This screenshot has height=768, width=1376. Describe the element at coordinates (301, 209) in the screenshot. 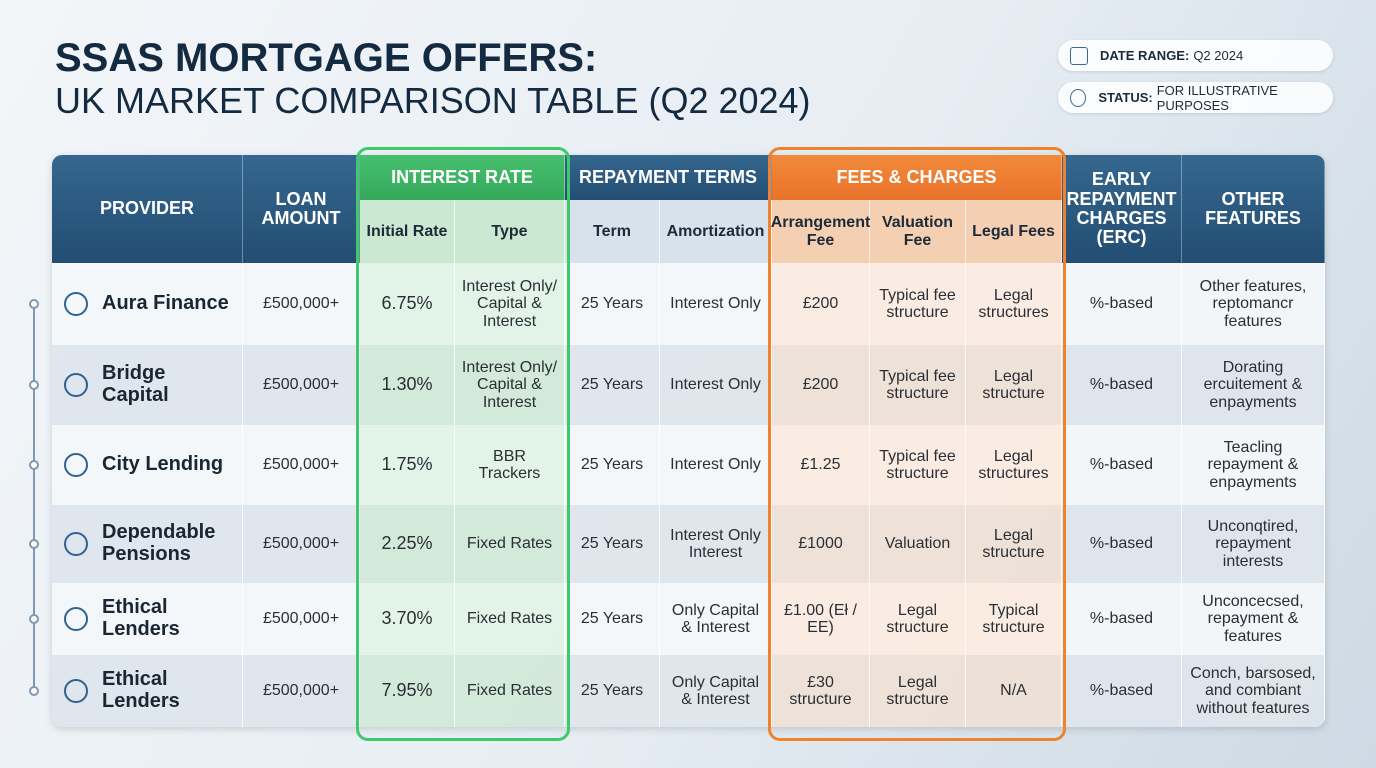

I see `header-cell: LOAN AMOUNT` at that location.